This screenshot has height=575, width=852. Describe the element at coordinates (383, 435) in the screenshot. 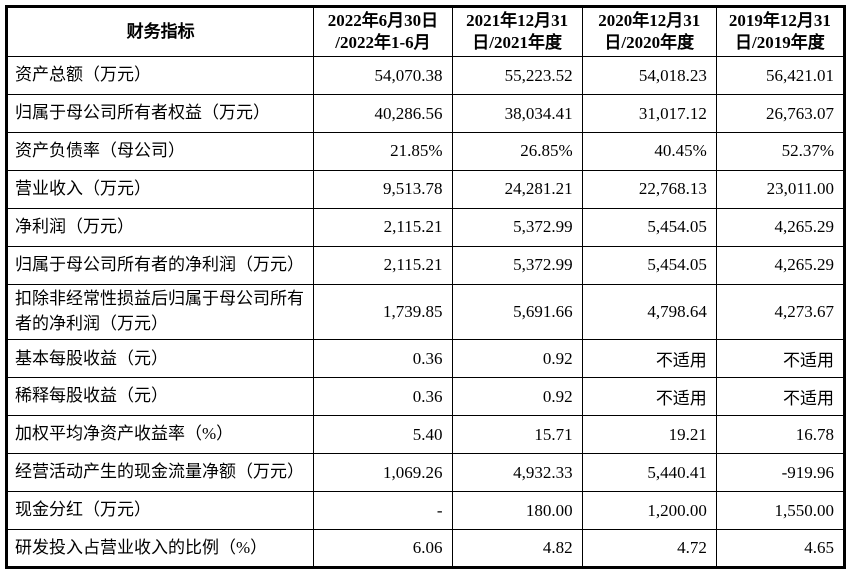

I see `value-cell: 5.40` at that location.